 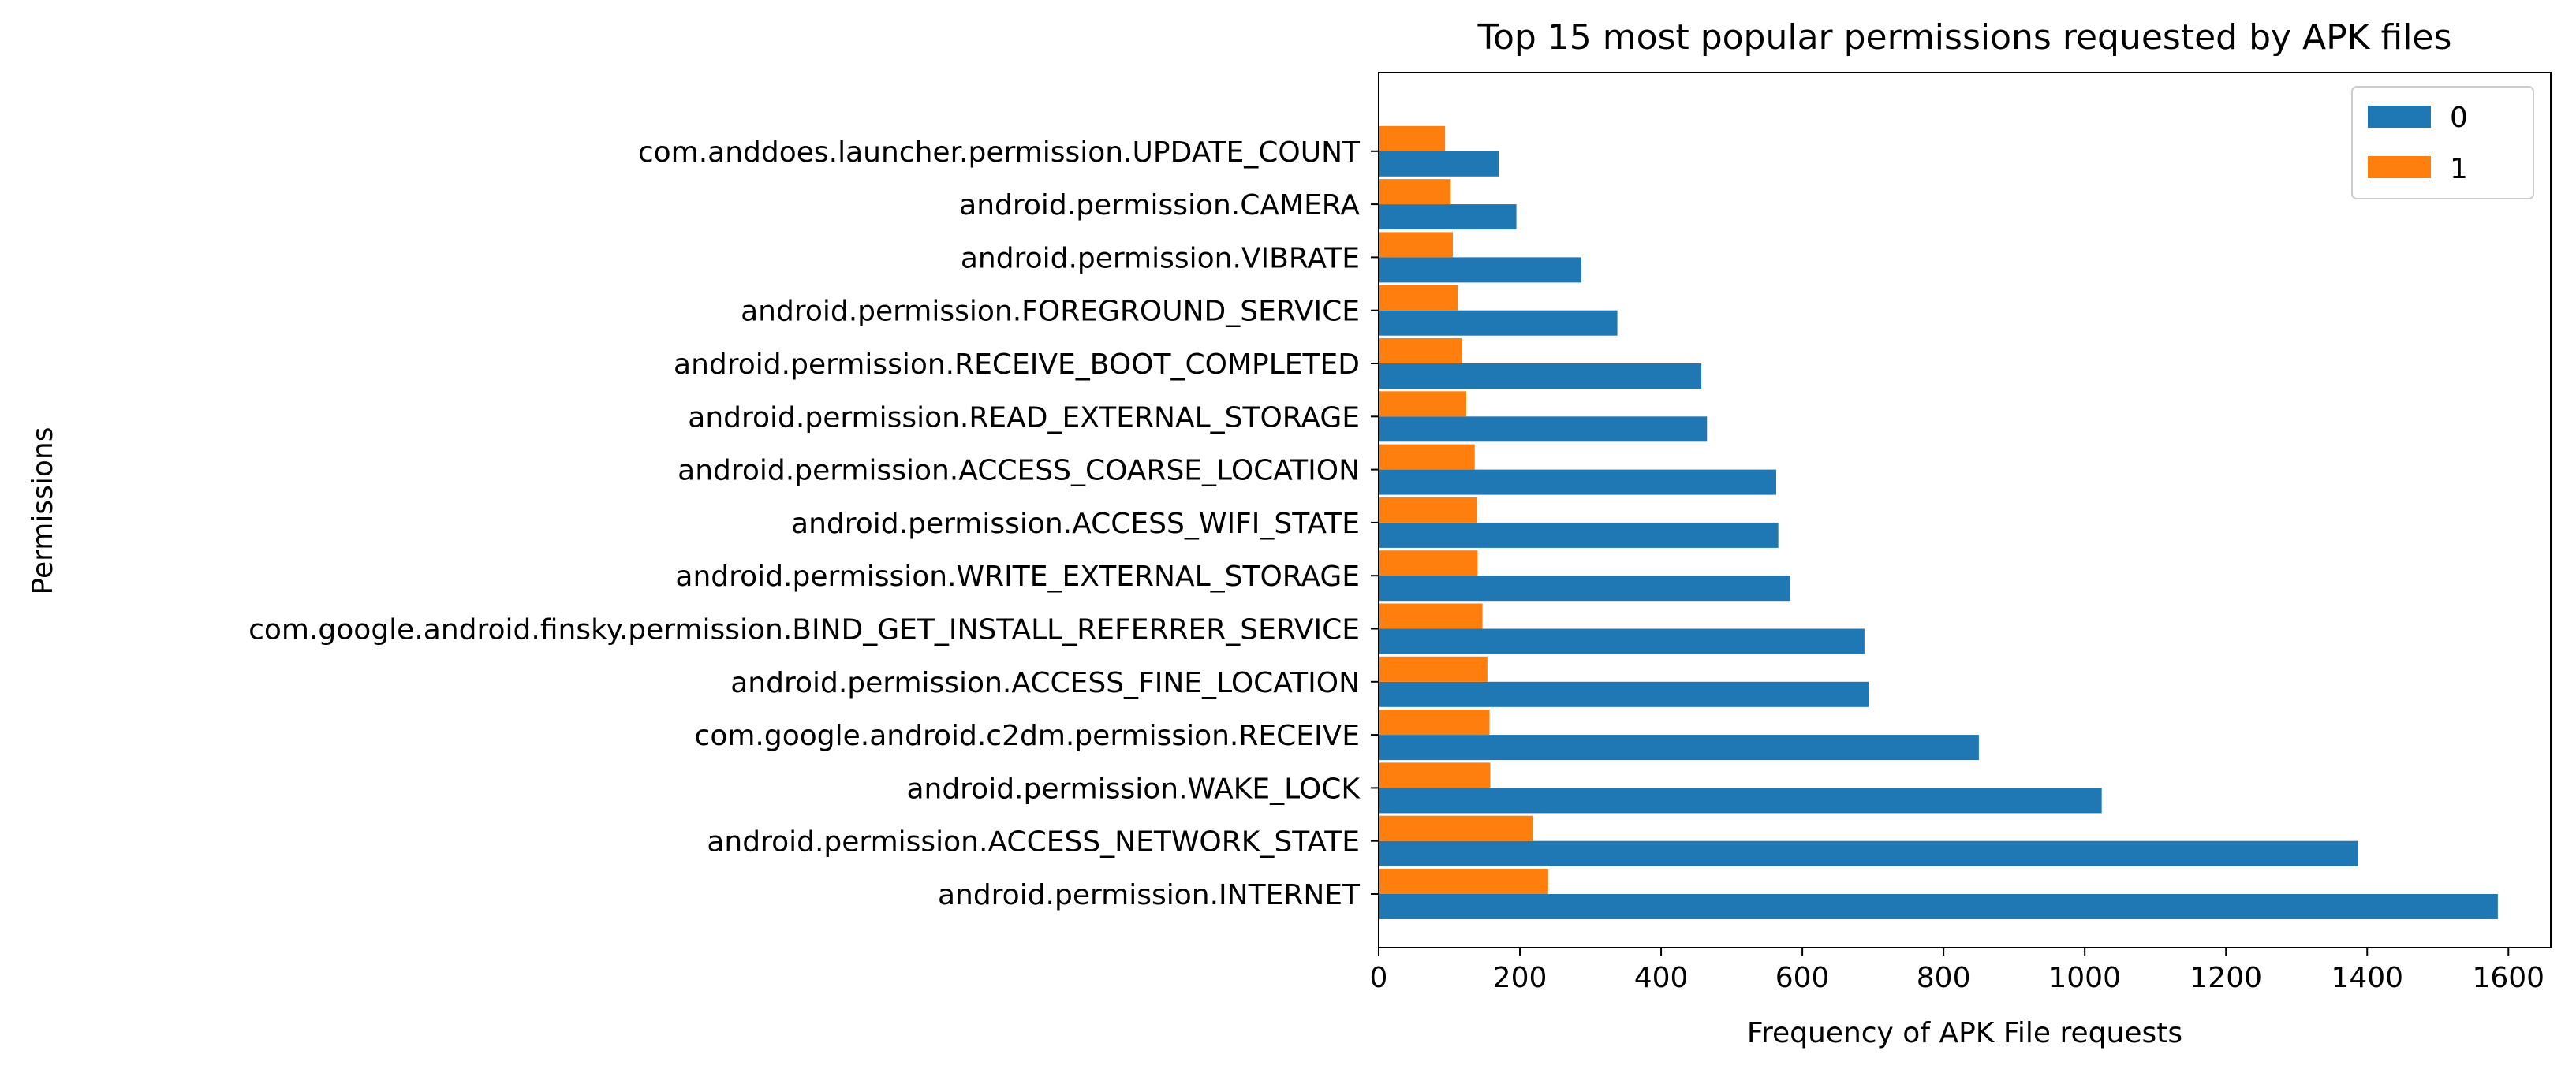 What do you see at coordinates (1802, 978) in the screenshot?
I see `x-tick-label-3: 600` at bounding box center [1802, 978].